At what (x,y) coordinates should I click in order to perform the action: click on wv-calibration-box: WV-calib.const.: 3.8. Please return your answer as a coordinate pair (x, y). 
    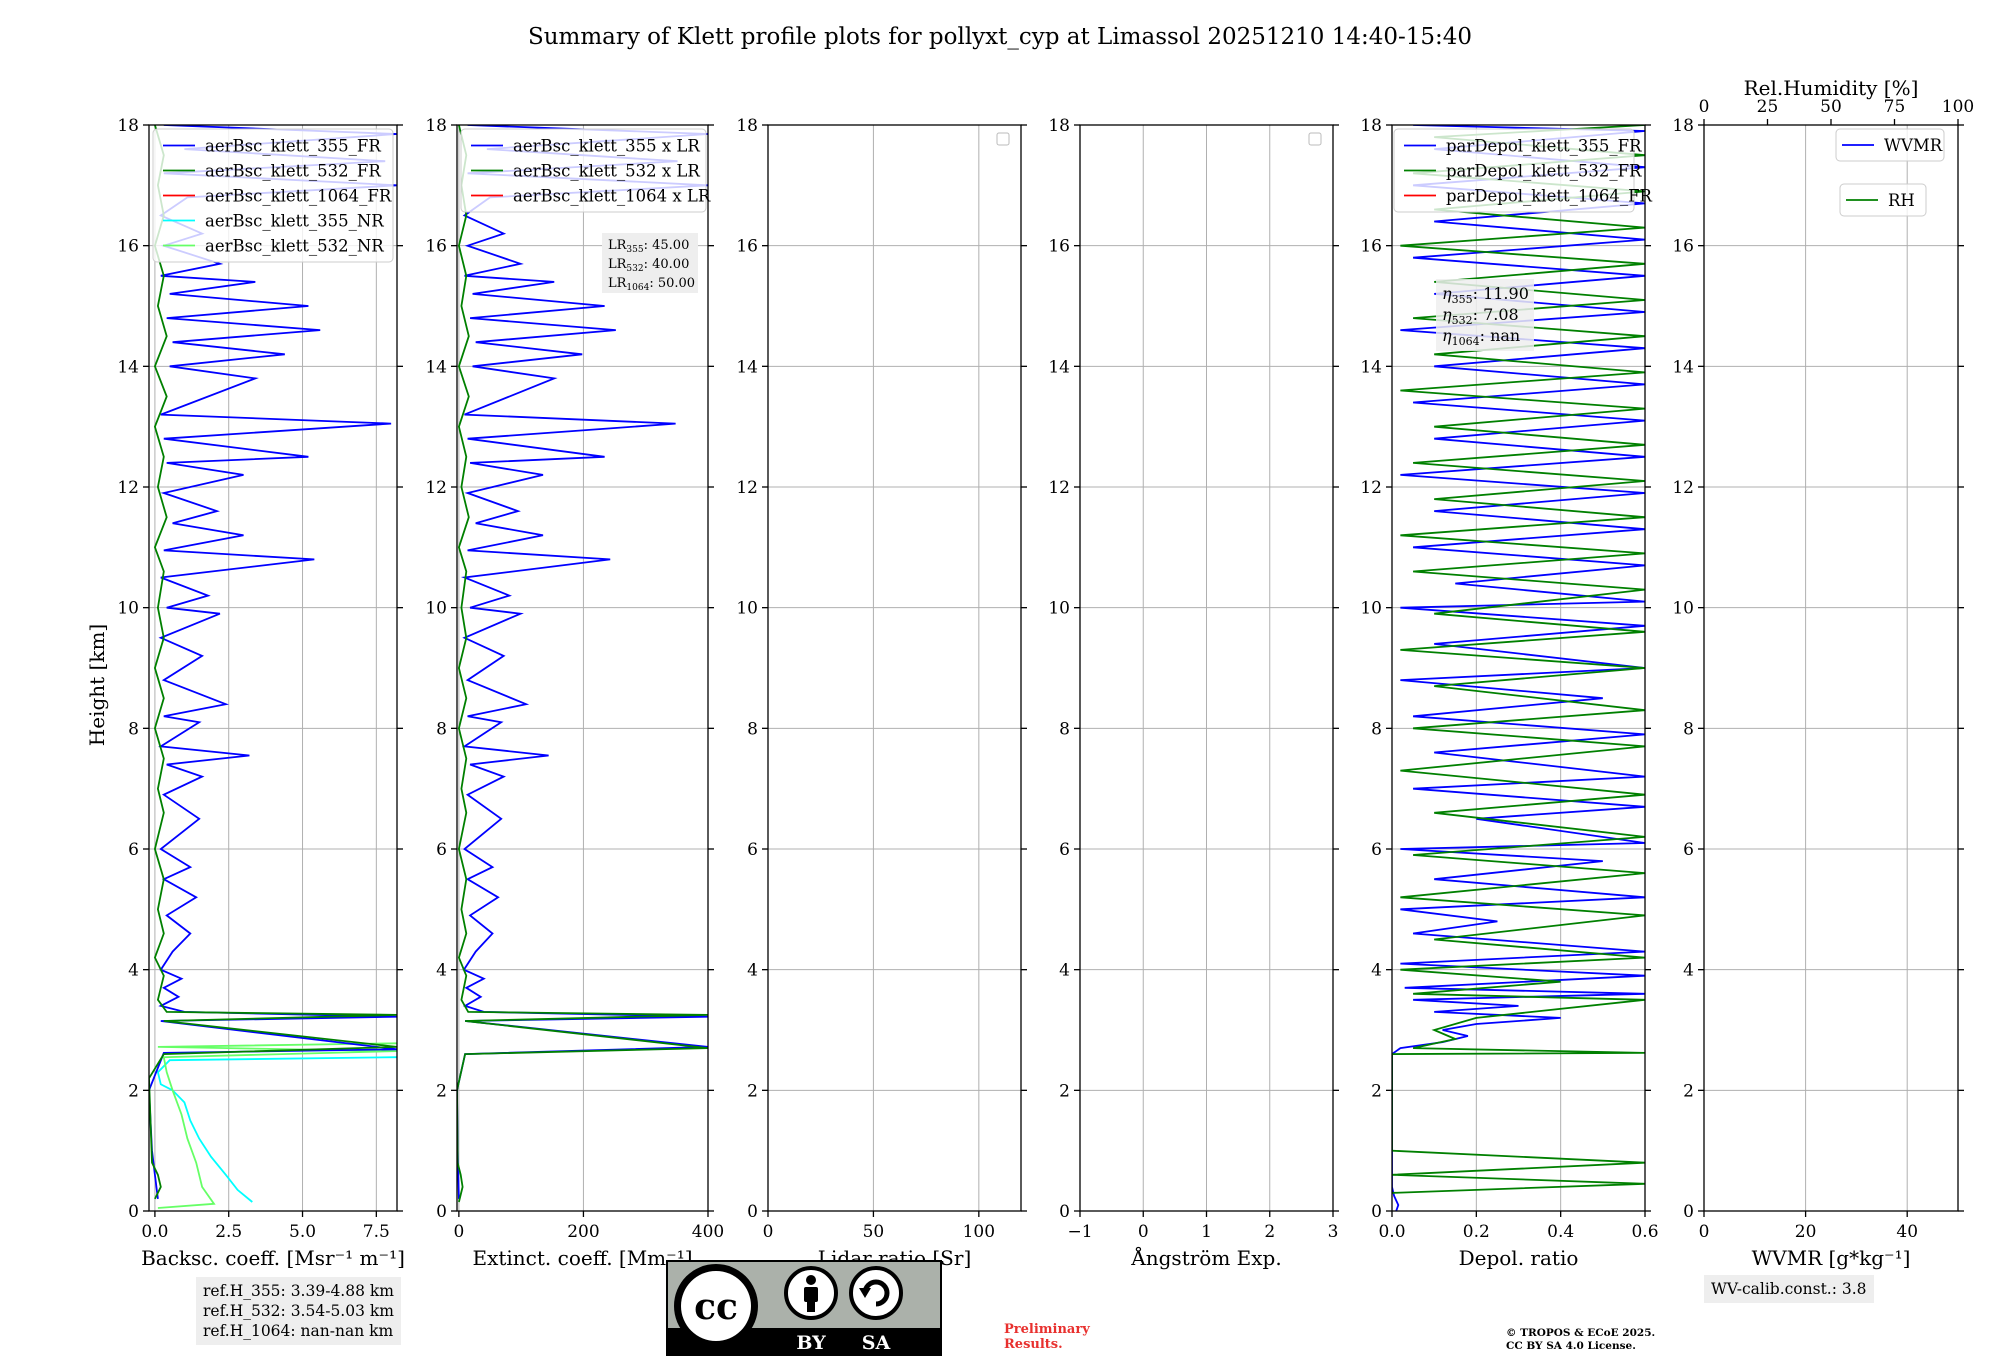
    Looking at the image, I should click on (1789, 1289).